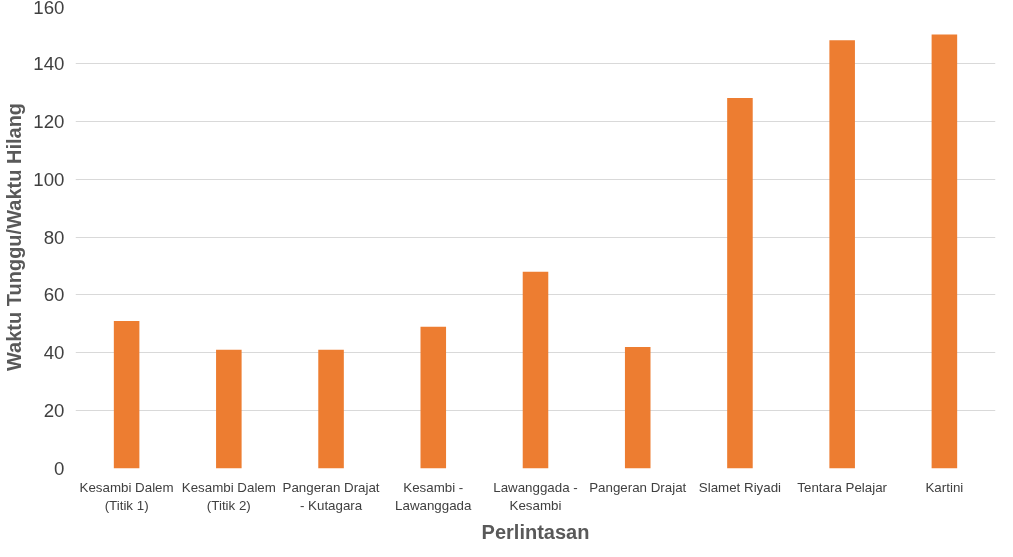 This screenshot has height=557, width=1013. I want to click on x-tick-label: Pangeran Drajat - Kutagara, so click(331, 496).